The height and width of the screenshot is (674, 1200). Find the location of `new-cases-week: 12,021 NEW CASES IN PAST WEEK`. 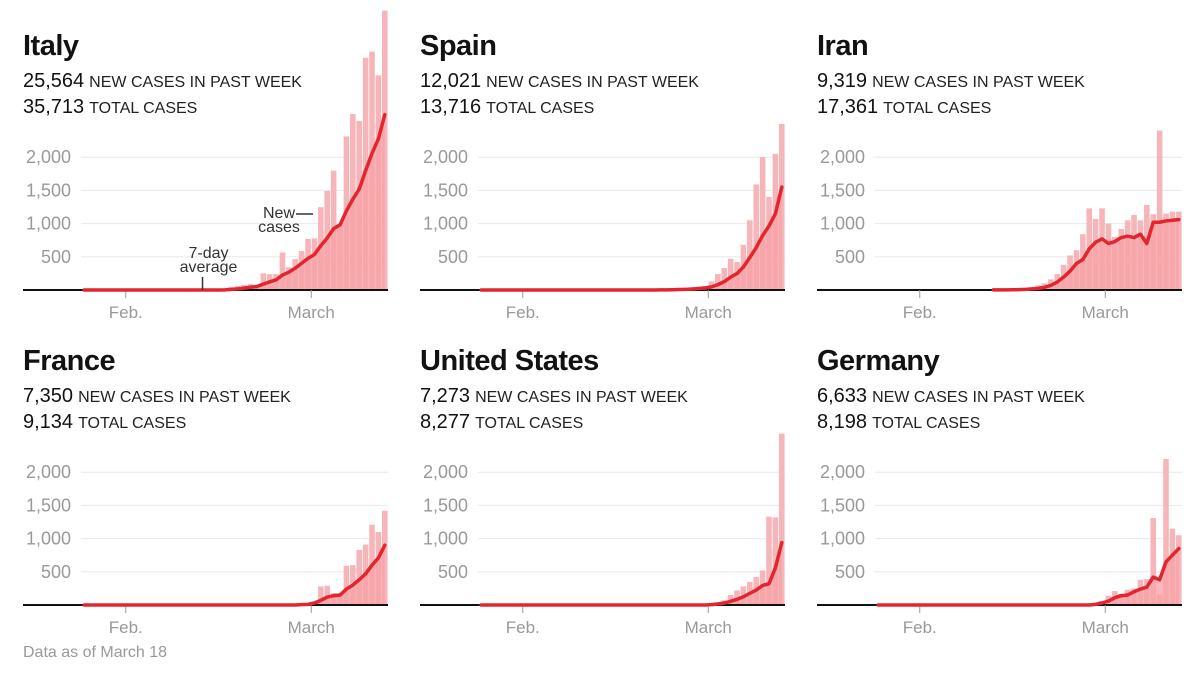

new-cases-week: 12,021 NEW CASES IN PAST WEEK is located at coordinates (559, 81).